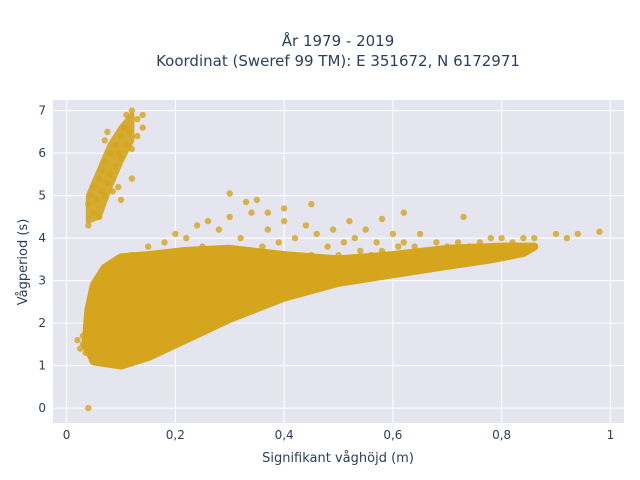  I want to click on y-tick-label: 5, so click(42, 196).